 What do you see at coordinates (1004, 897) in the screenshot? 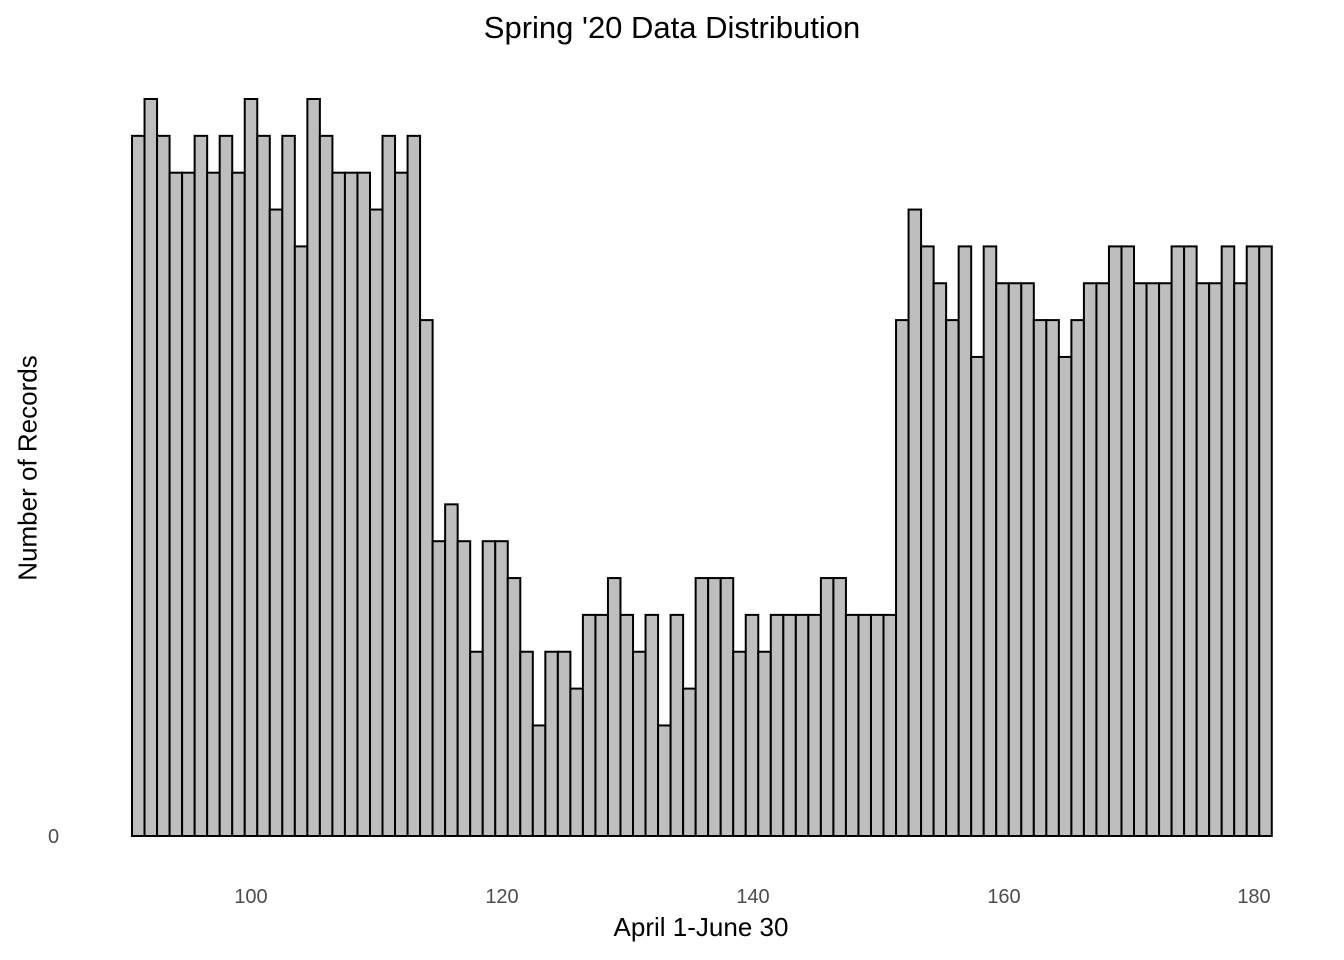
I see `x-tick-160: 160` at bounding box center [1004, 897].